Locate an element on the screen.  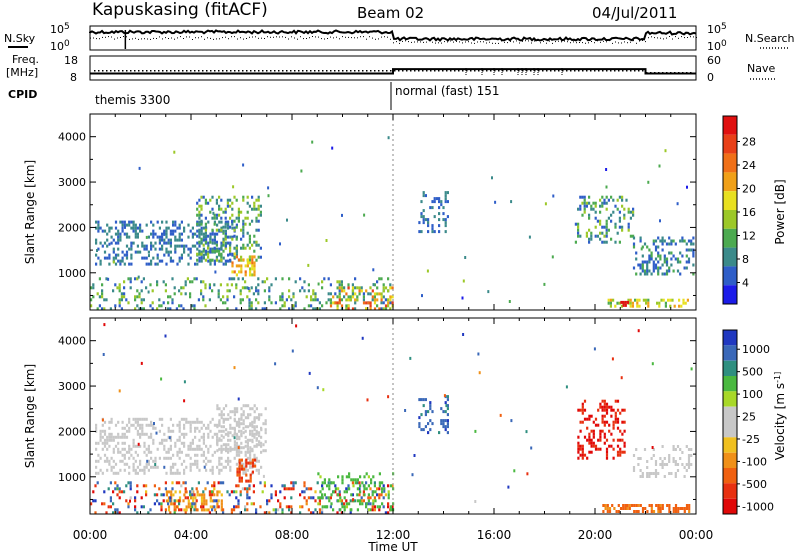
freq-label-1: Freq. is located at coordinates (25, 59).